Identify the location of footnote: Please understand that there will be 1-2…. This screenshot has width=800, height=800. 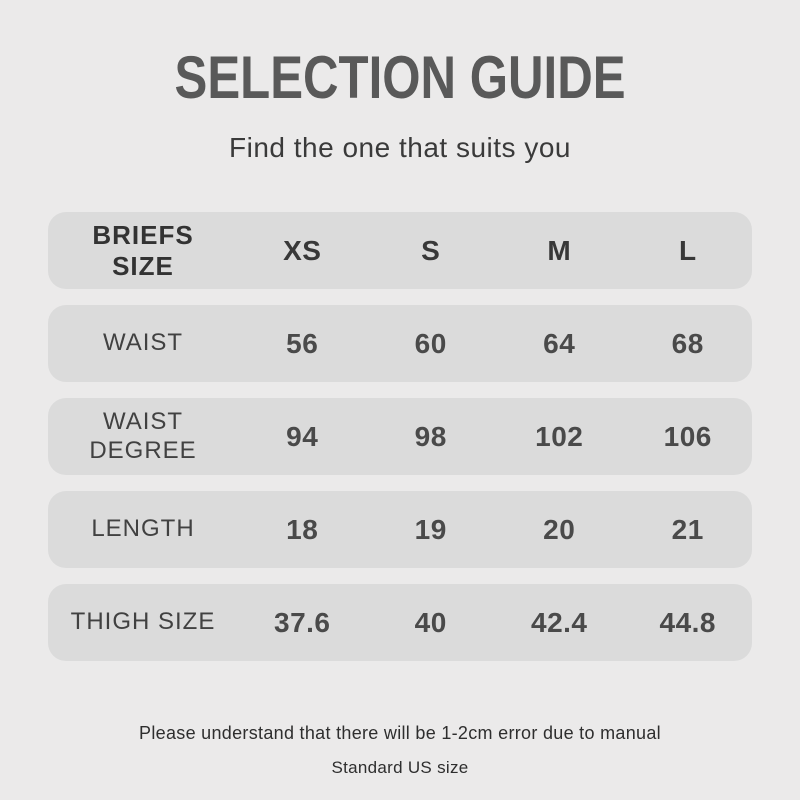
(400, 750).